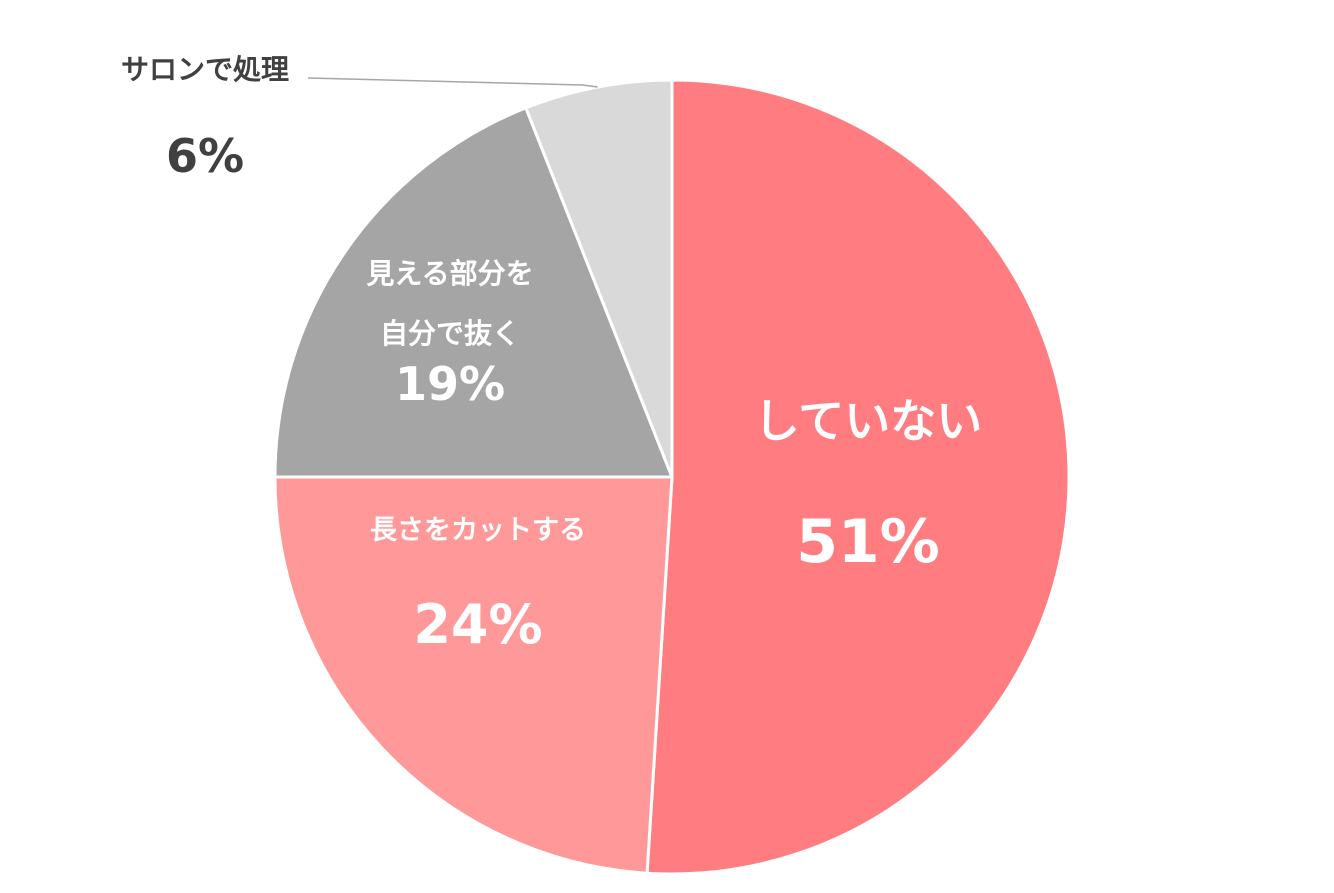  What do you see at coordinates (868, 421) in the screenshot?
I see `slice-label-1-line-1: していない` at bounding box center [868, 421].